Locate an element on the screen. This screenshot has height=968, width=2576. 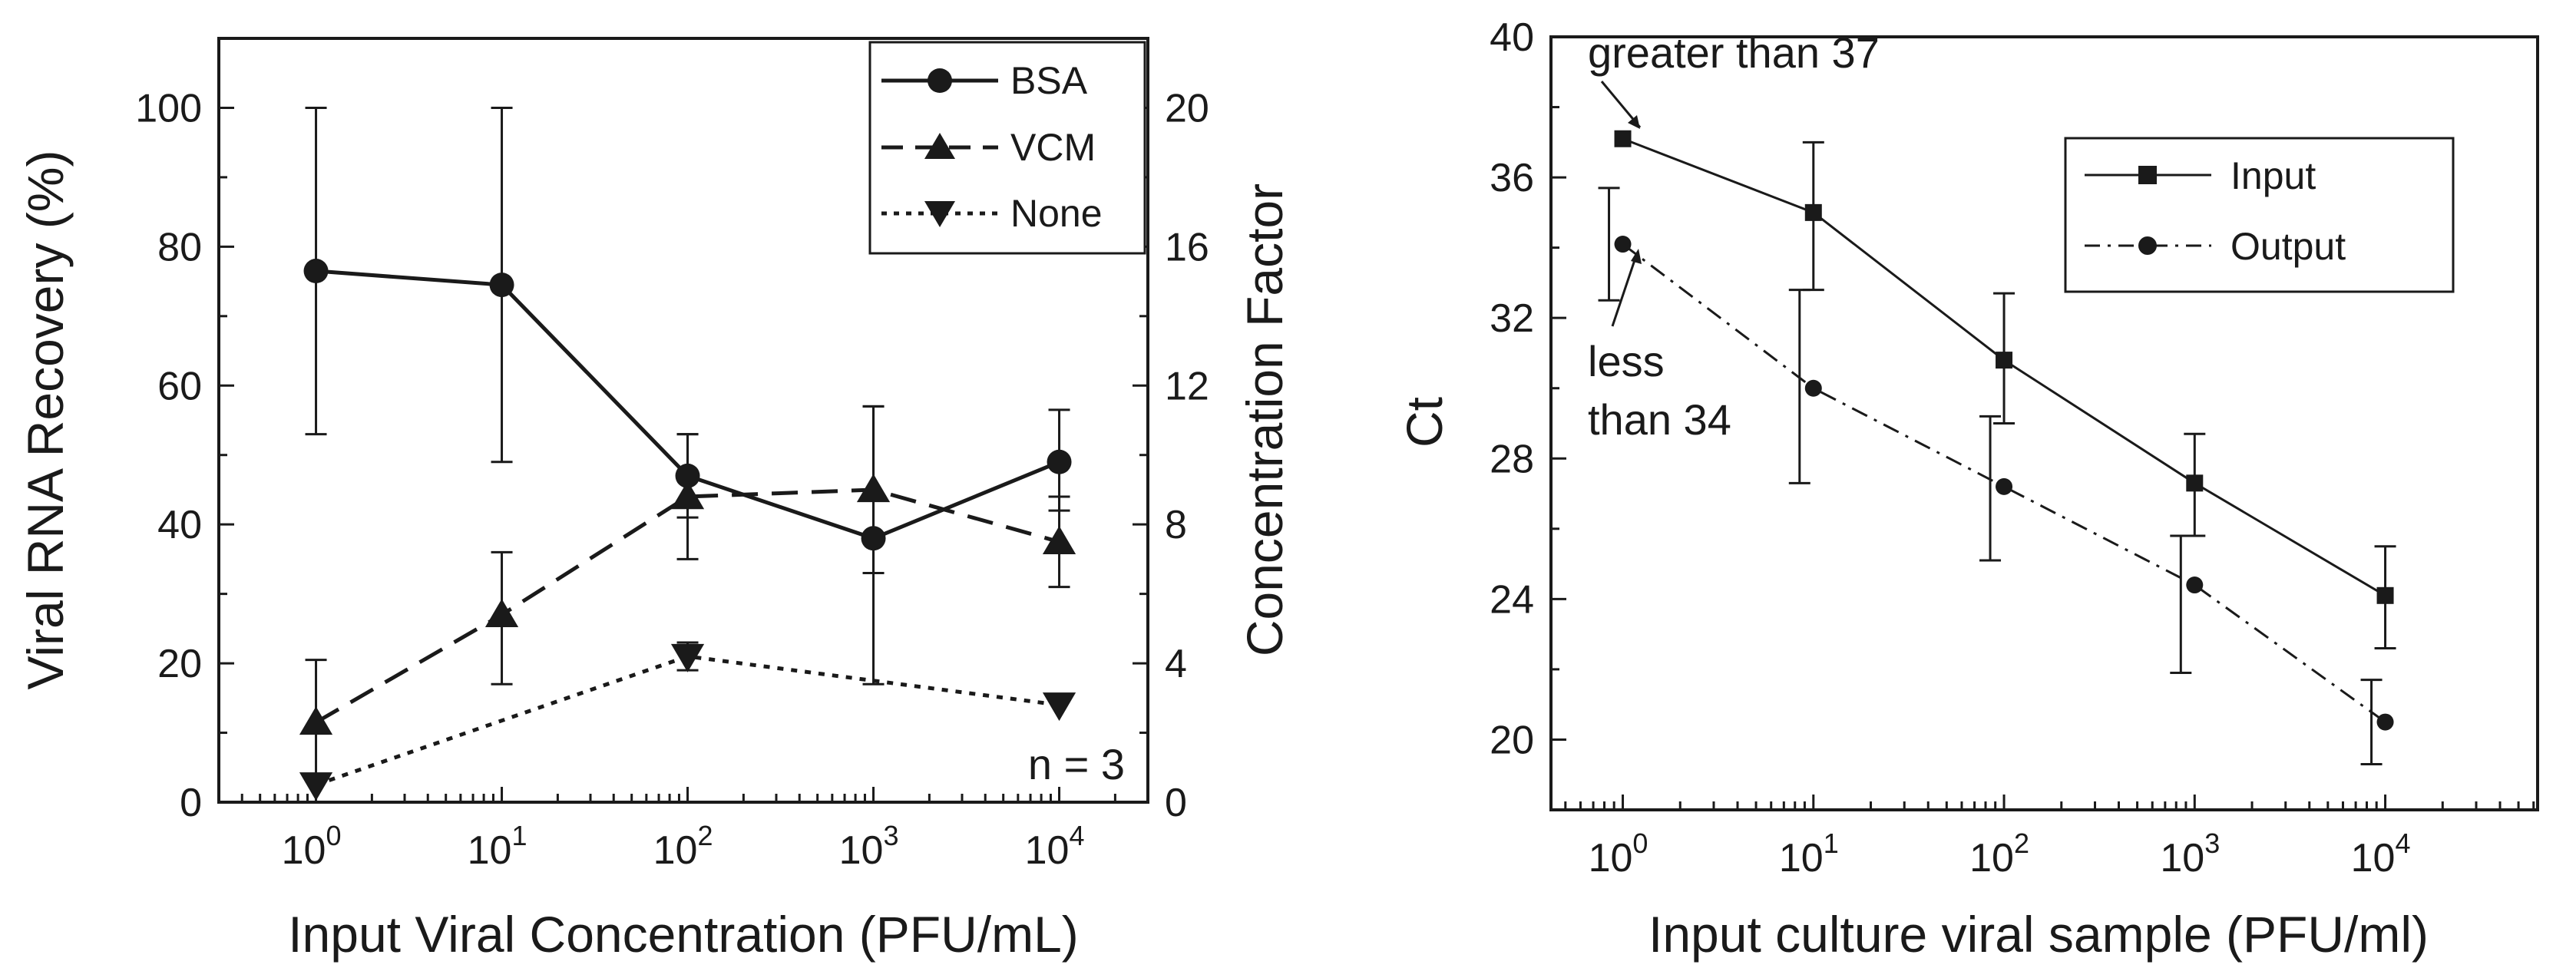
legend-label-input: Input is located at coordinates (2273, 175).